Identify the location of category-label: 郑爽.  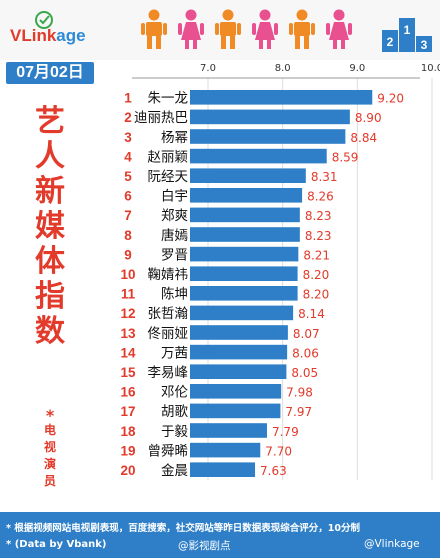
(174, 216).